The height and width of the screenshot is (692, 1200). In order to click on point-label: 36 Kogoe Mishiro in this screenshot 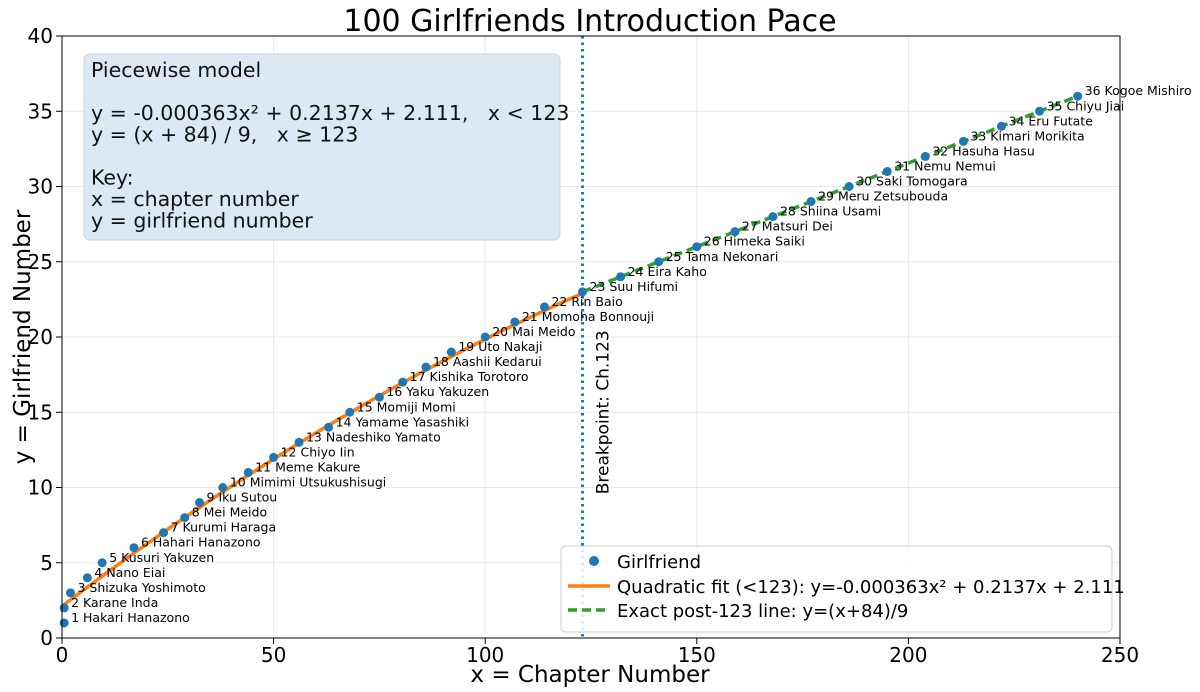, I will do `click(1138, 90)`.